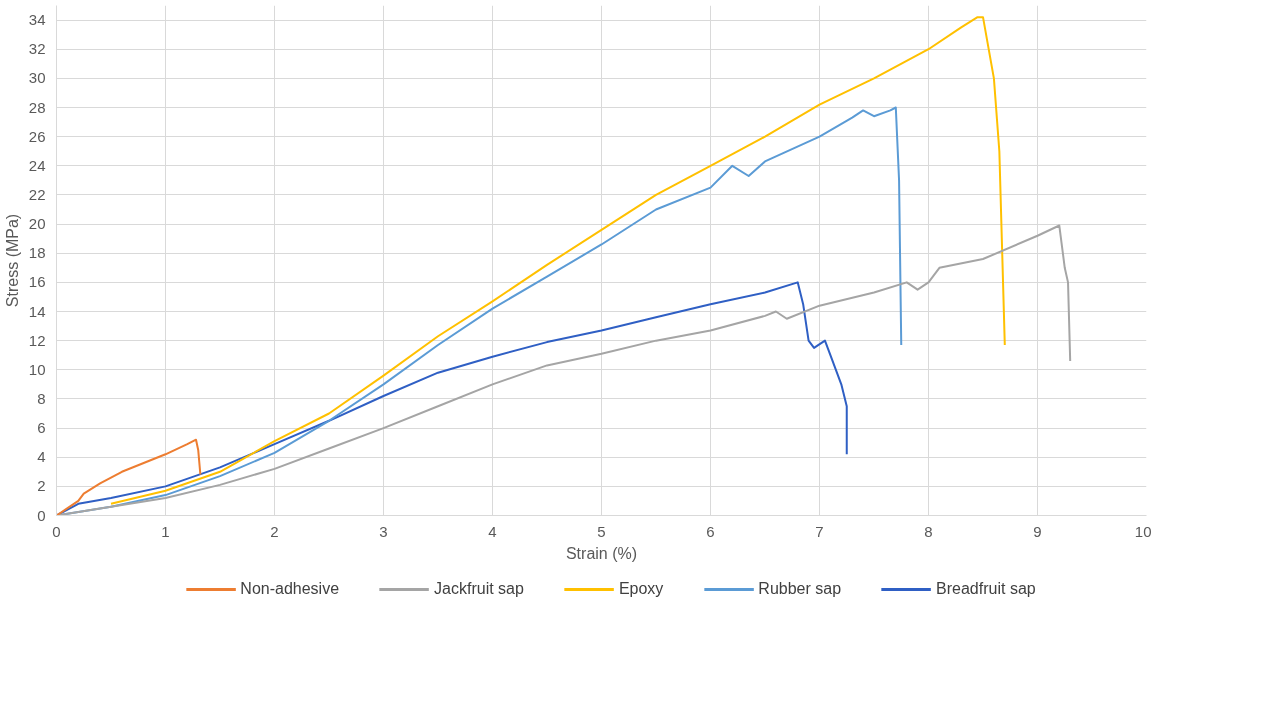  I want to click on y-tick-label: 10, so click(37, 369).